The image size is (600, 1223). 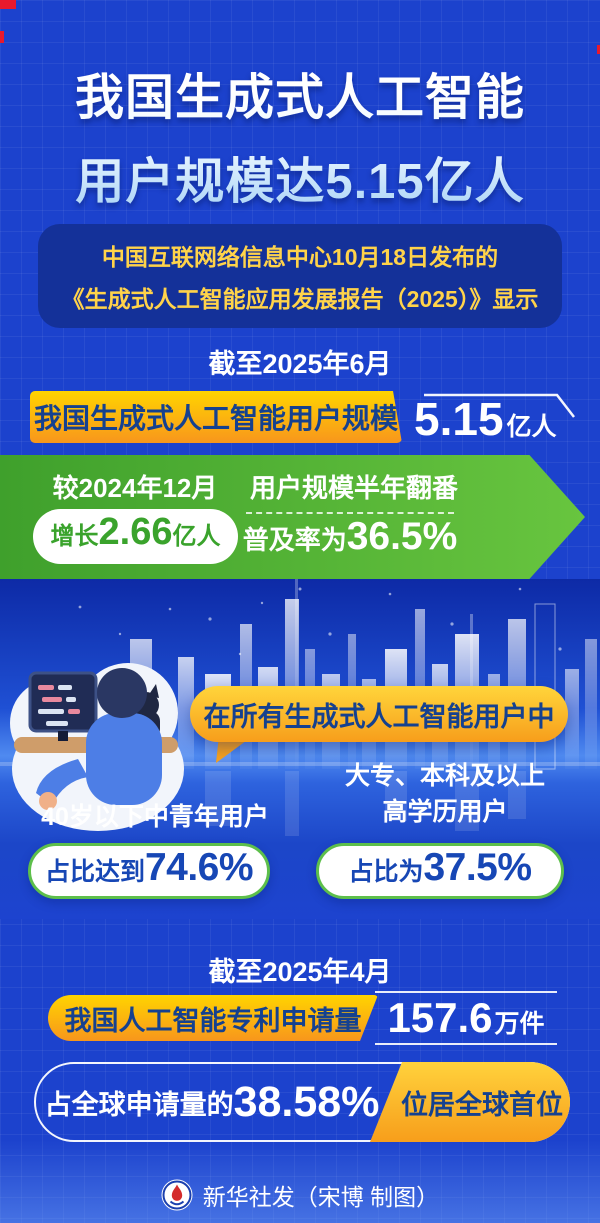 What do you see at coordinates (99, 739) in the screenshot?
I see `person` at bounding box center [99, 739].